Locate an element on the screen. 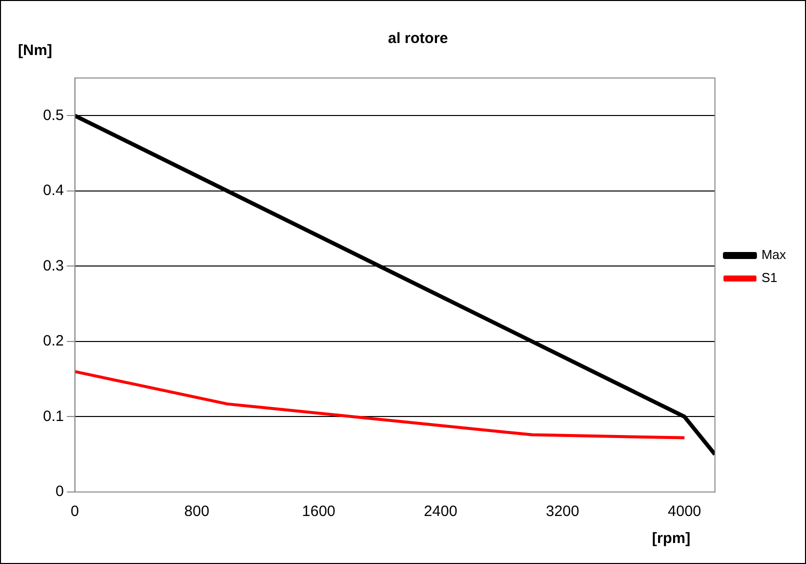 The height and width of the screenshot is (564, 806). y-axis-title: [Nm] is located at coordinates (35, 50).